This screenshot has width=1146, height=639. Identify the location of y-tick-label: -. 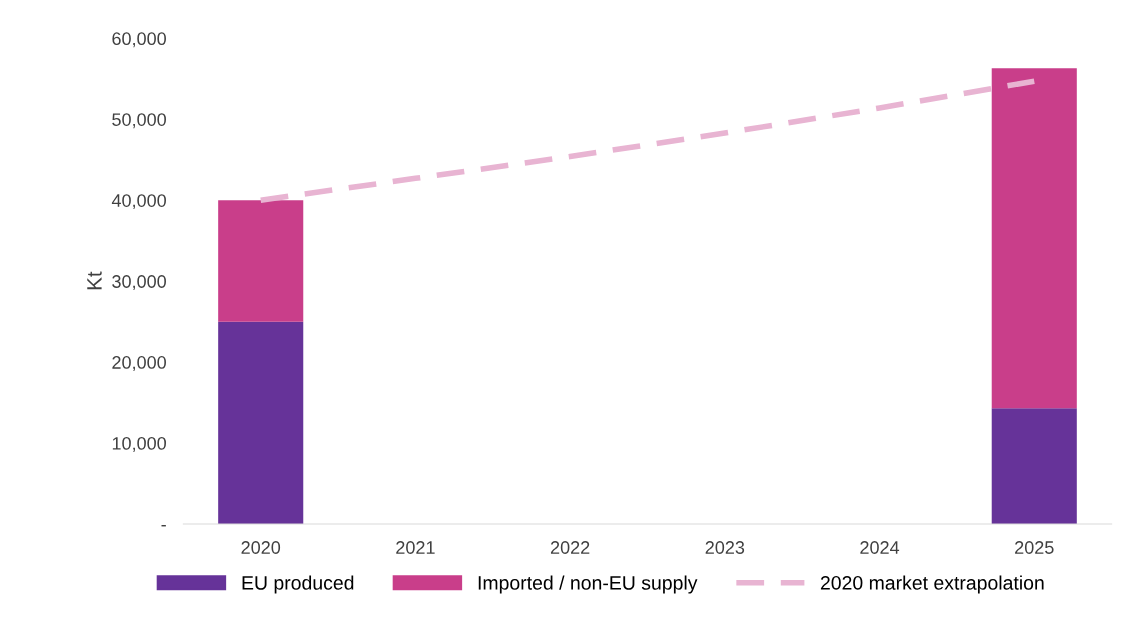
(163, 526).